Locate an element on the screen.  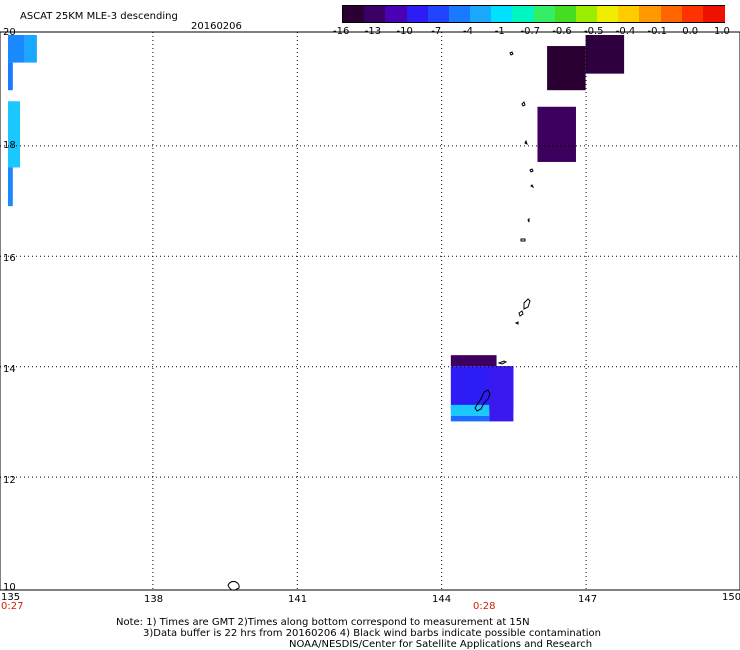
color-scale-bar is located at coordinates (533, 14).